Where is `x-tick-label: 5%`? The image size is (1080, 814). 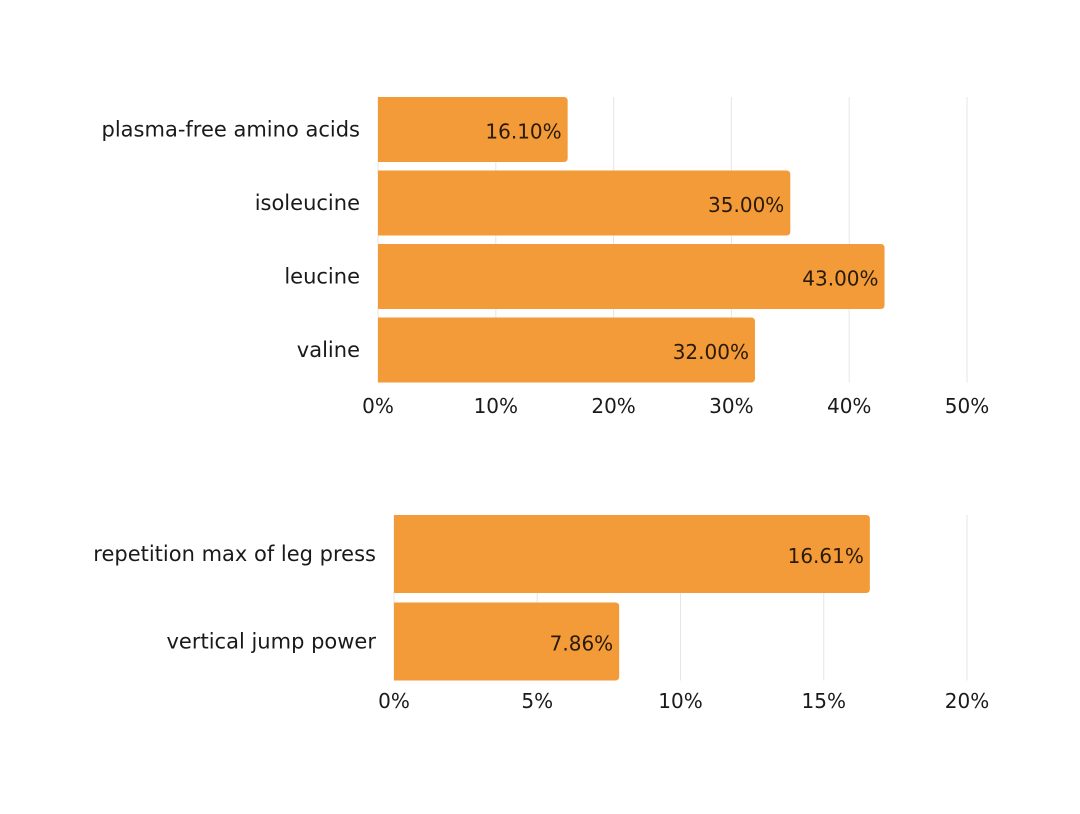
x-tick-label: 5% is located at coordinates (537, 701).